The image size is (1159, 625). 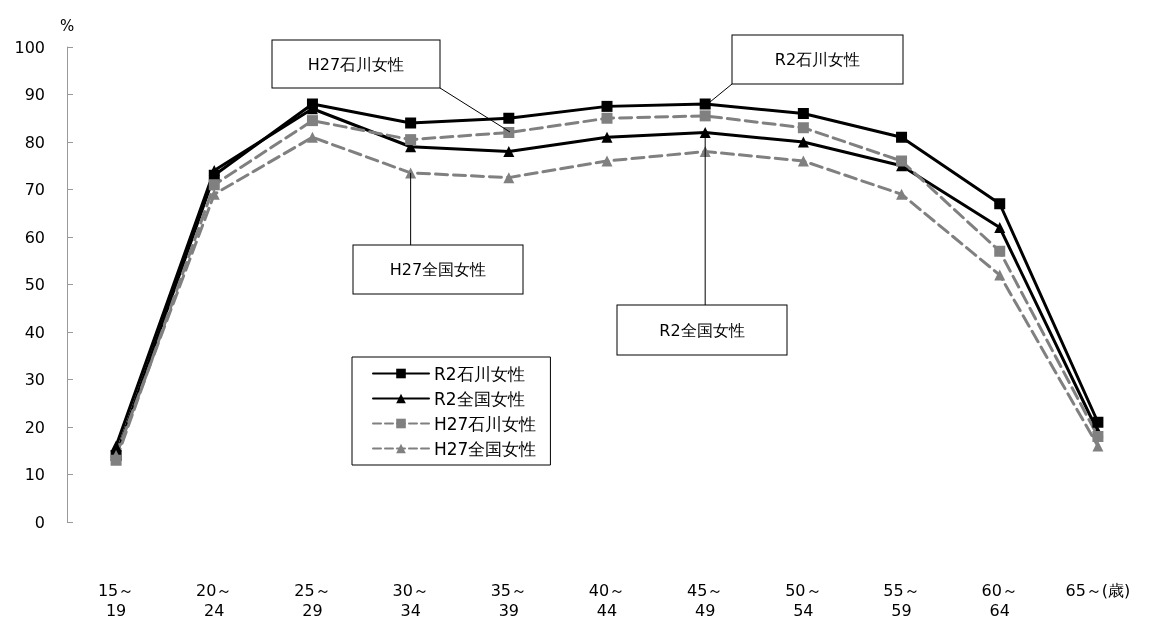 I want to click on callout: R2石川女性, so click(x=806, y=68).